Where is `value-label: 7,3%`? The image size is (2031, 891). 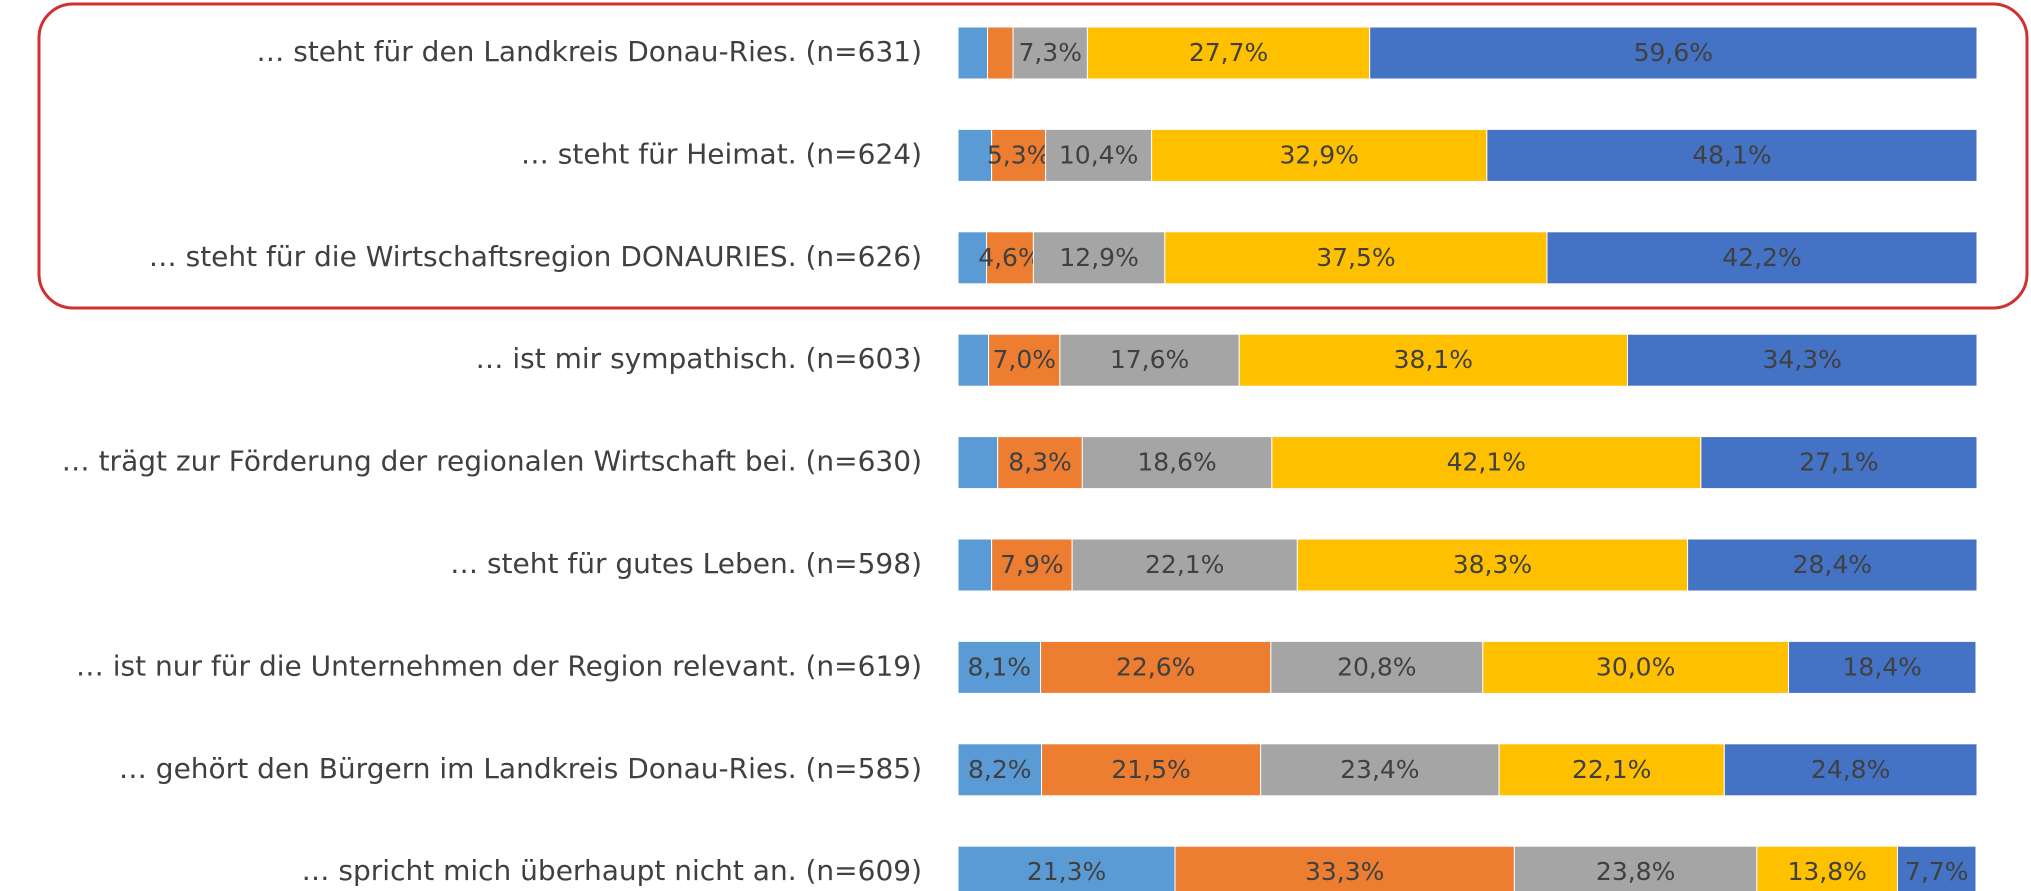 value-label: 7,3% is located at coordinates (1050, 52).